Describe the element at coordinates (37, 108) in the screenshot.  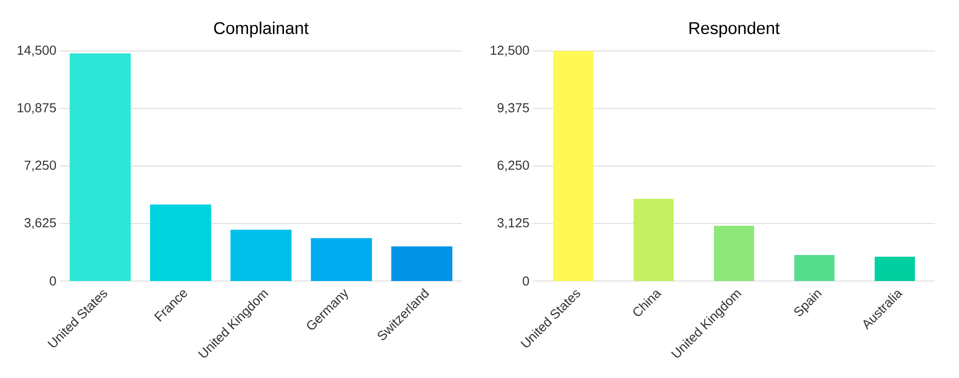
I see `y-tick-label: 10,875` at that location.